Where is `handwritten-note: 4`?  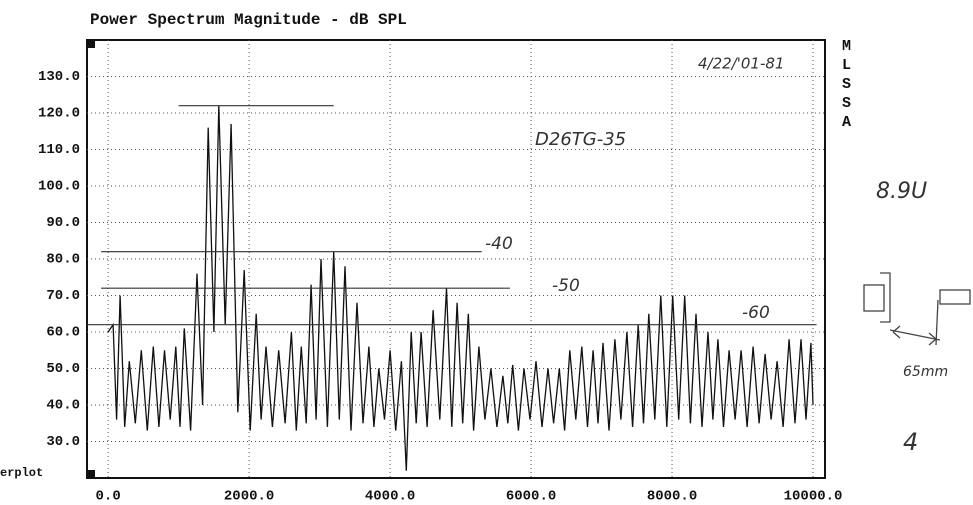 handwritten-note: 4 is located at coordinates (910, 442).